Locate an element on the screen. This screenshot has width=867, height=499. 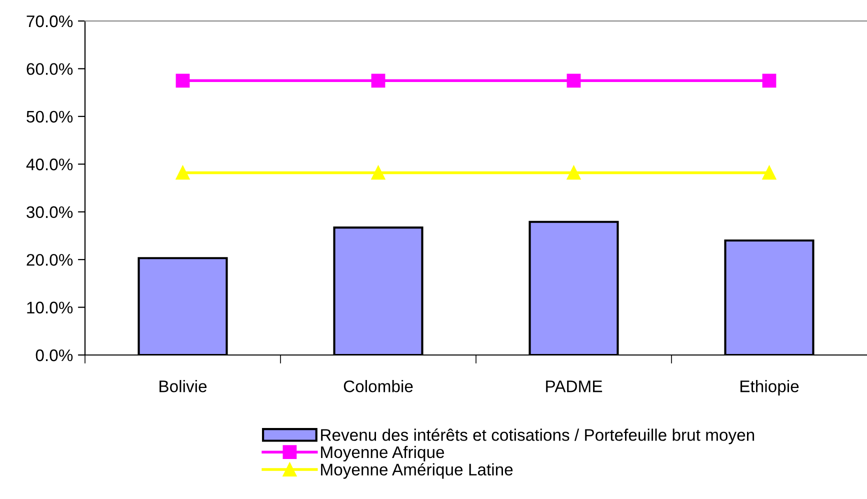
y-tick-label: 20.0% is located at coordinates (49, 260).